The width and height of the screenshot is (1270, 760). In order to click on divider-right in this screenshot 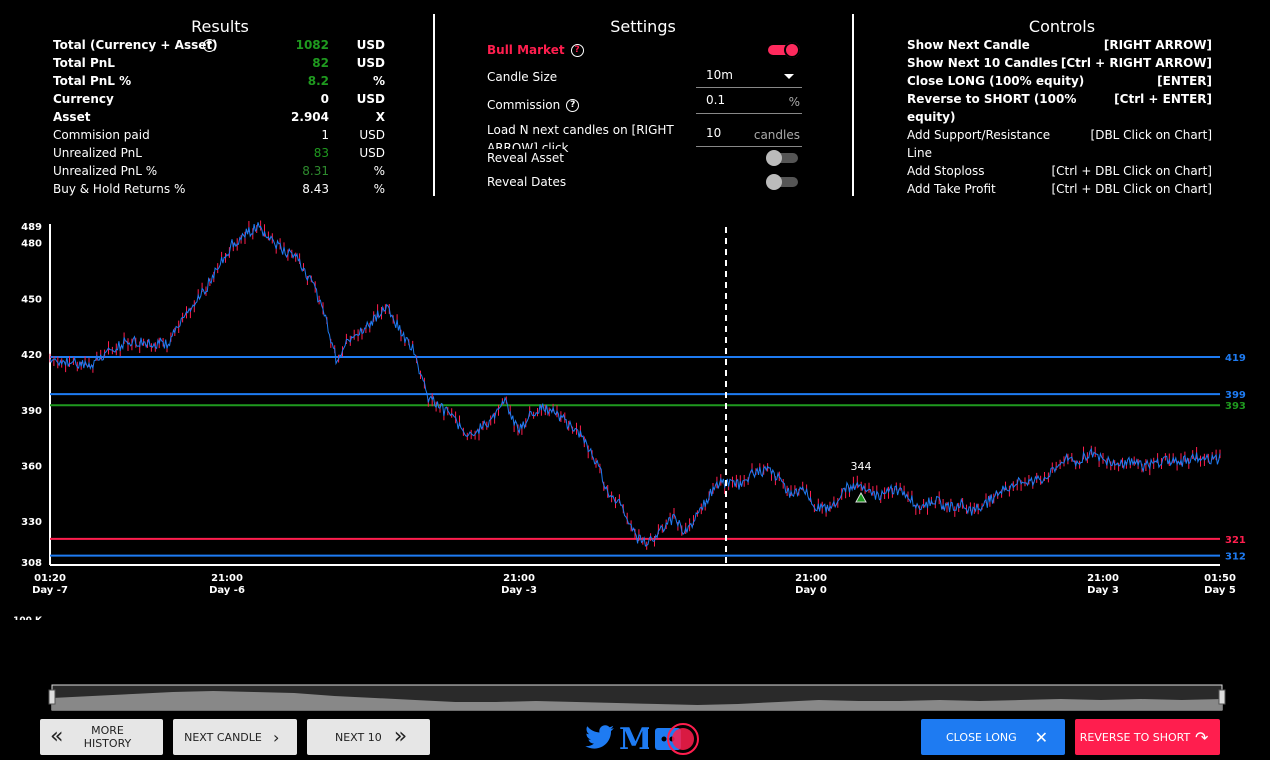, I will do `click(853, 105)`.